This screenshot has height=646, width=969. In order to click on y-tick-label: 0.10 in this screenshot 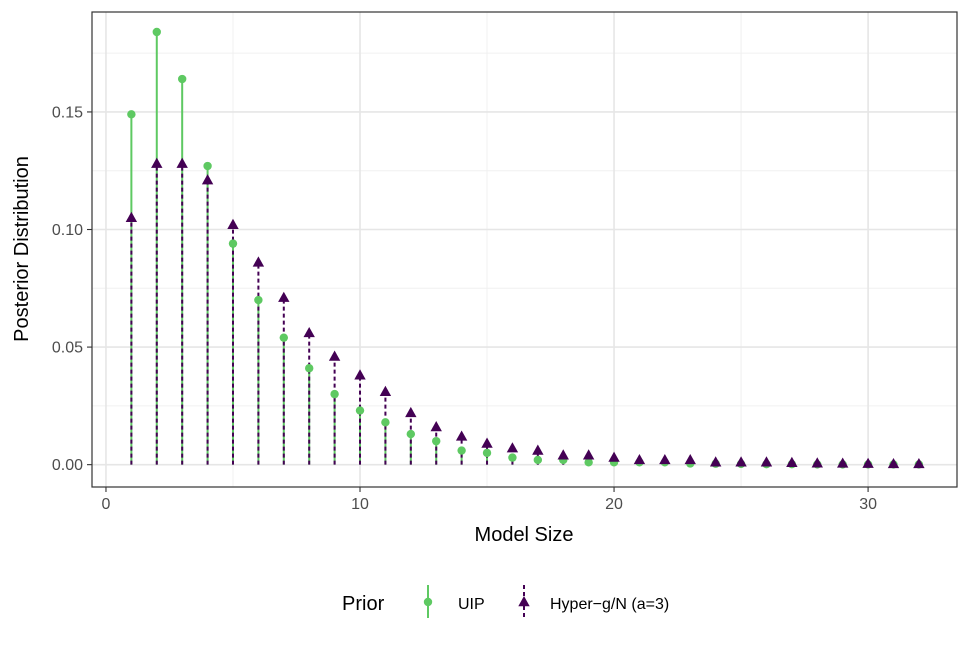, I will do `click(67, 230)`.